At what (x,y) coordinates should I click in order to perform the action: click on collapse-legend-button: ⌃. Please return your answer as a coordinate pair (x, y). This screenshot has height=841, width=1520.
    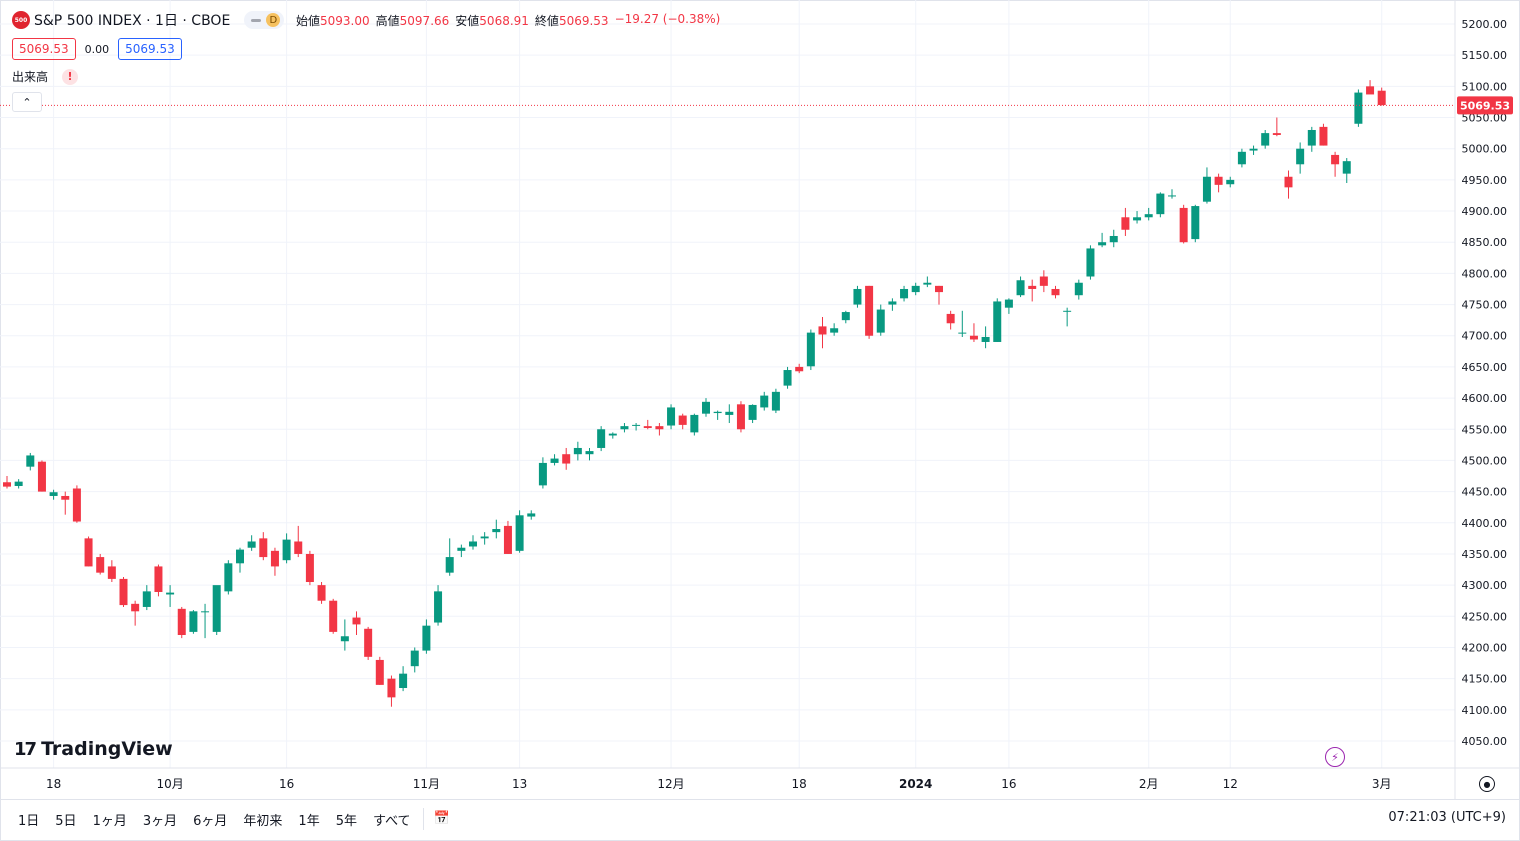
    Looking at the image, I should click on (27, 102).